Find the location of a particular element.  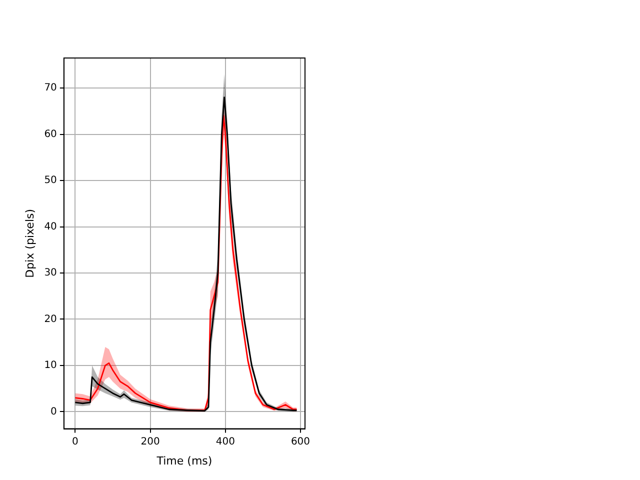

x-tick-label: 400 is located at coordinates (225, 442).